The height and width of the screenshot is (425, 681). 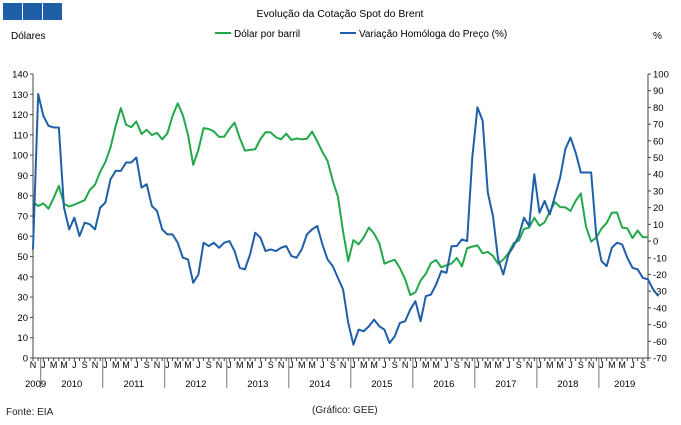 I want to click on right-tick-label: -60, so click(x=660, y=342).